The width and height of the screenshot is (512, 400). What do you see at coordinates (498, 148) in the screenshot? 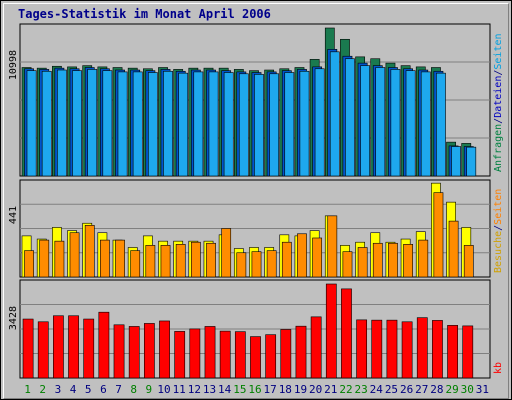
I see `legend-entry: Anfragen` at bounding box center [498, 148].